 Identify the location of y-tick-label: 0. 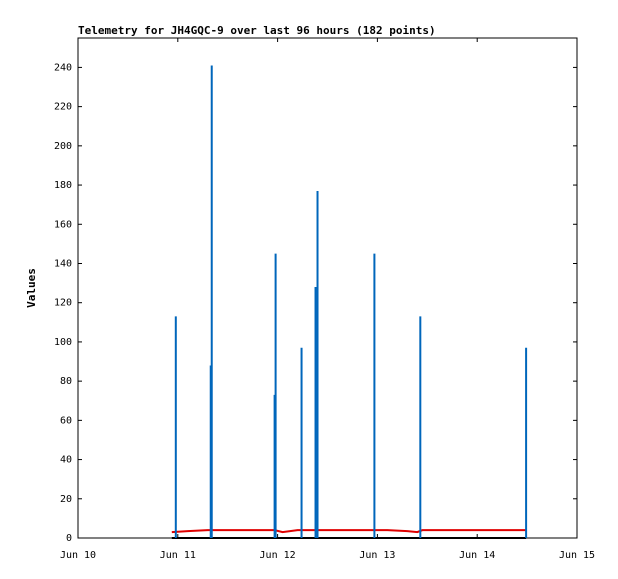
(69, 538).